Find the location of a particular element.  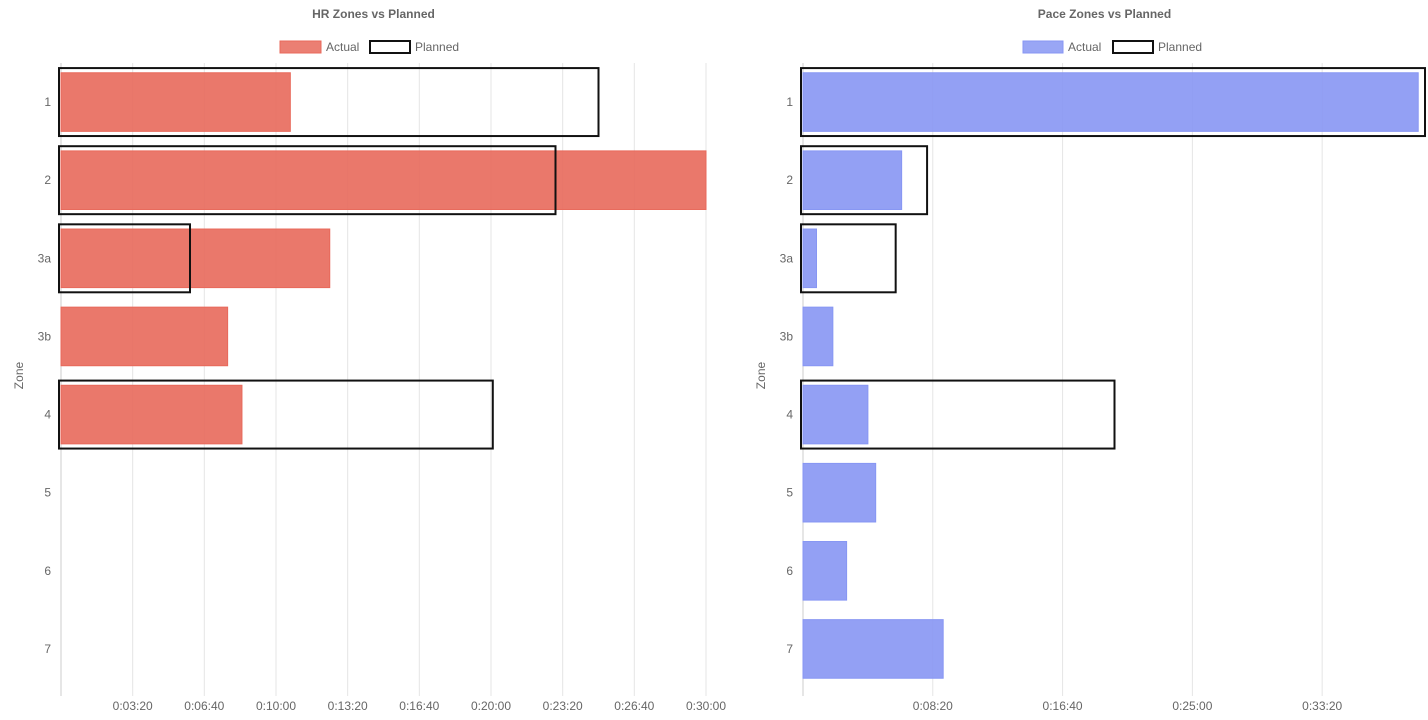

x-tick-label: 0:33:20 is located at coordinates (1322, 706).